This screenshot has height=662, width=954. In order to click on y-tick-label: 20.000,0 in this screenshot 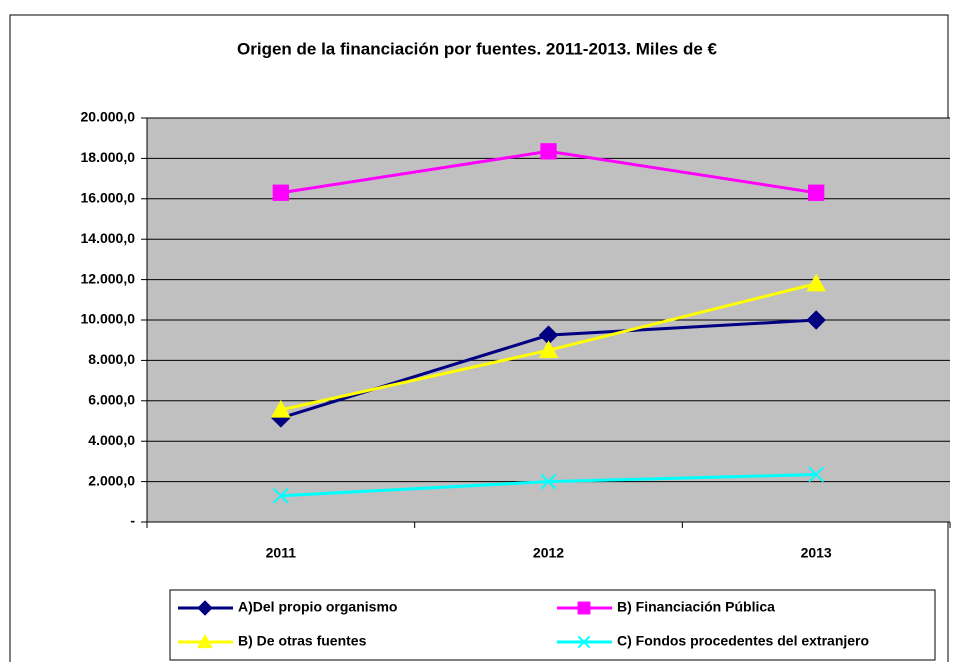, I will do `click(108, 117)`.